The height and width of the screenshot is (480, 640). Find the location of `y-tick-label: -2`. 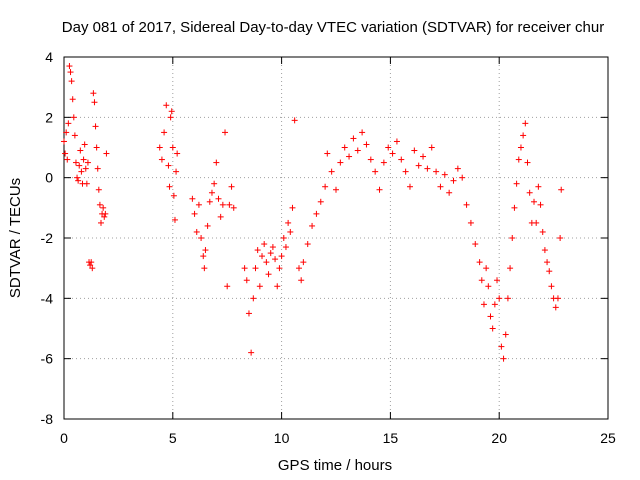

y-tick-label: -2 is located at coordinates (47, 238).